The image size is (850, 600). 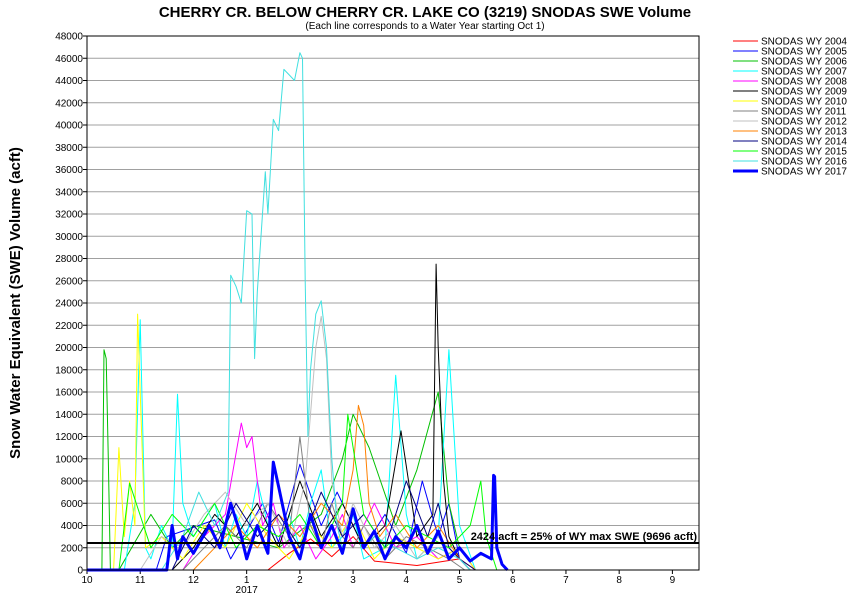 What do you see at coordinates (804, 62) in the screenshot?
I see `legend-label: SNODAS WY 2006` at bounding box center [804, 62].